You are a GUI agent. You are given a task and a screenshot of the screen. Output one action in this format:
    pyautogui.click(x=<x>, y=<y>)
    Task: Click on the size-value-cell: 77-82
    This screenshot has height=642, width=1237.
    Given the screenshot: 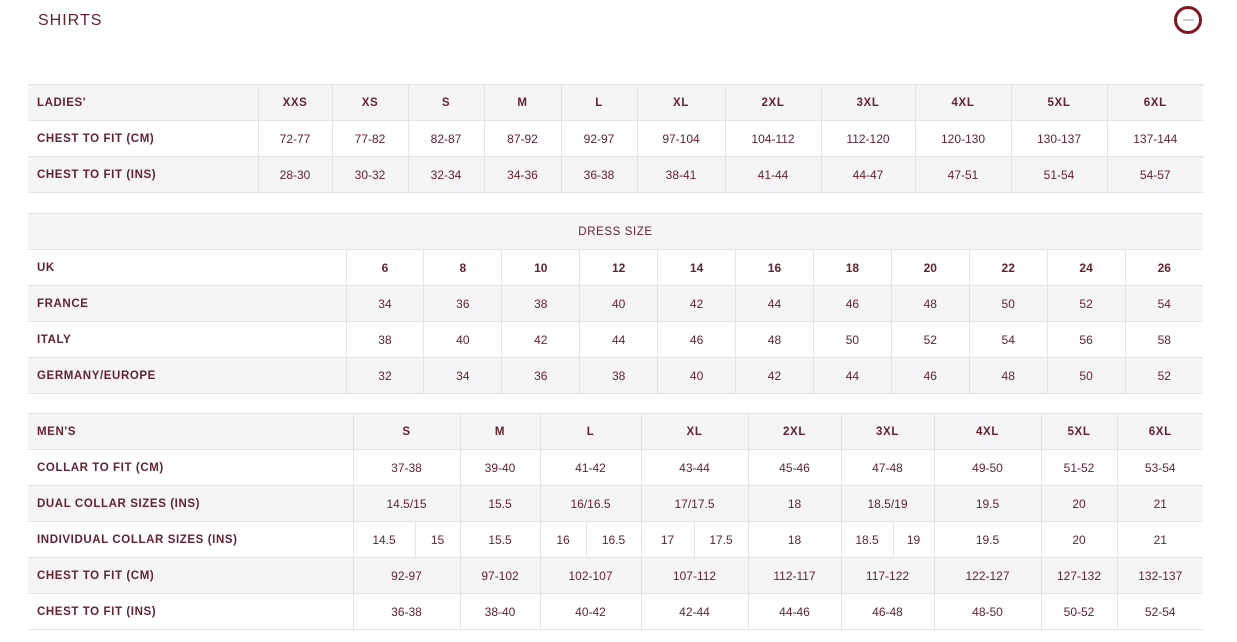 What is the action you would take?
    pyautogui.click(x=370, y=138)
    